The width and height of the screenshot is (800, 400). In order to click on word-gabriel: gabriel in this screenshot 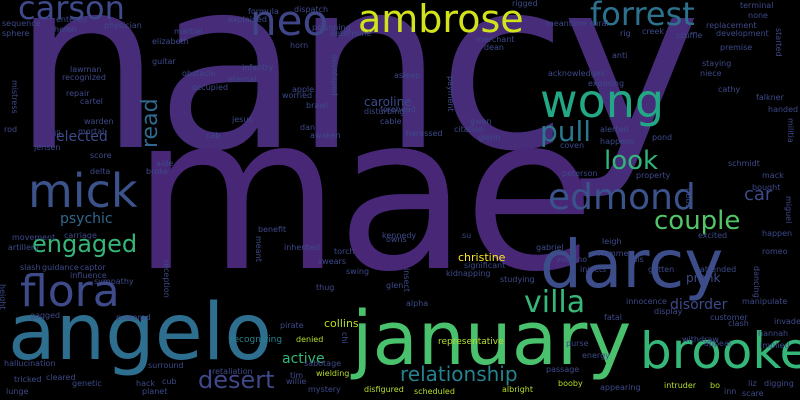, I will do `click(550, 247)`.